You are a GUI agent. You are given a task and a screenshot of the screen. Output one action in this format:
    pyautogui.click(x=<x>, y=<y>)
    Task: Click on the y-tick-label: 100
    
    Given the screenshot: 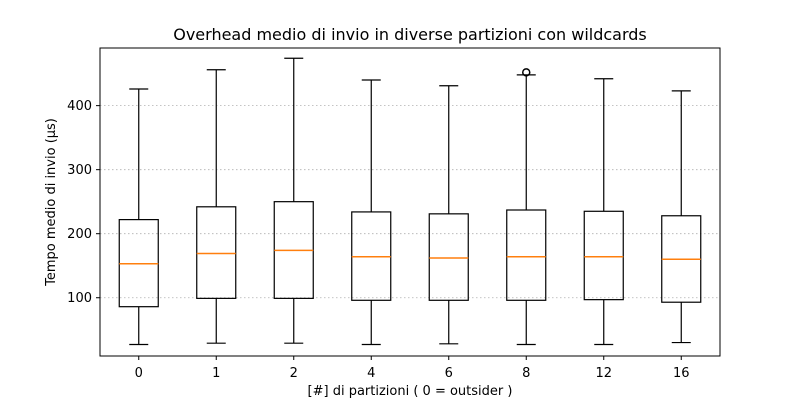 What is the action you would take?
    pyautogui.click(x=79, y=298)
    